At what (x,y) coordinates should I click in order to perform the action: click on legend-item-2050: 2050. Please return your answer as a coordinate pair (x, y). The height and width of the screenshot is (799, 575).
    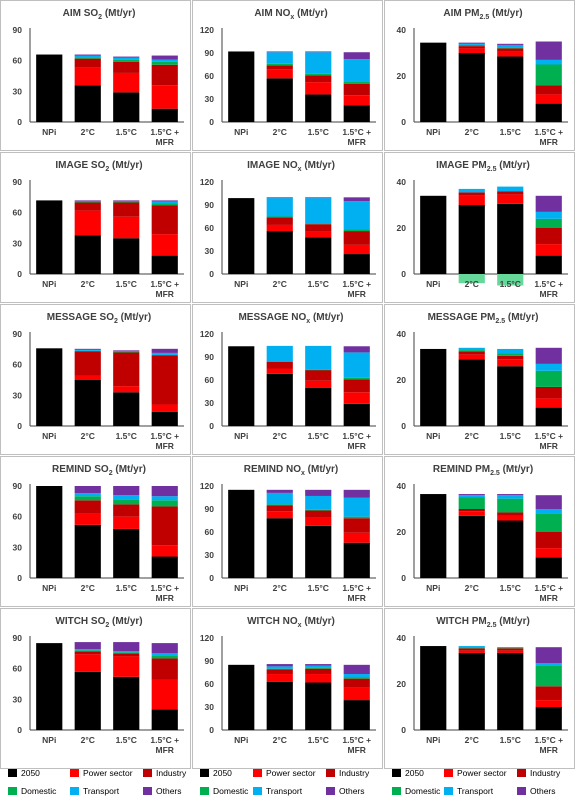
    Looking at the image, I should click on (24, 773).